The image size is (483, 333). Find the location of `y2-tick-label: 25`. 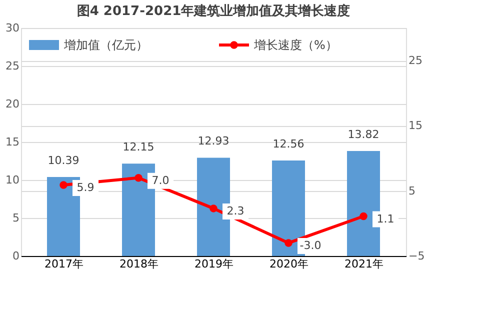

y2-tick-label: 25 is located at coordinates (415, 61).